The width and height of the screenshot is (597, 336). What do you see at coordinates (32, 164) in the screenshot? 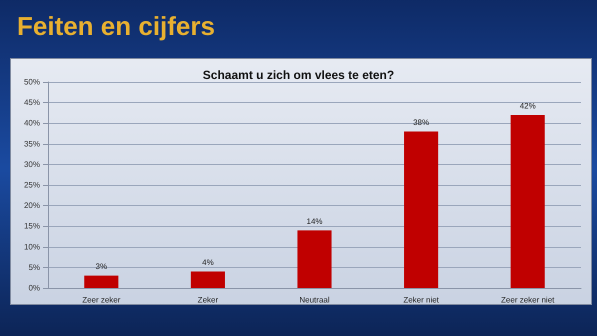
I see `y-tick-label: 30%` at bounding box center [32, 164].